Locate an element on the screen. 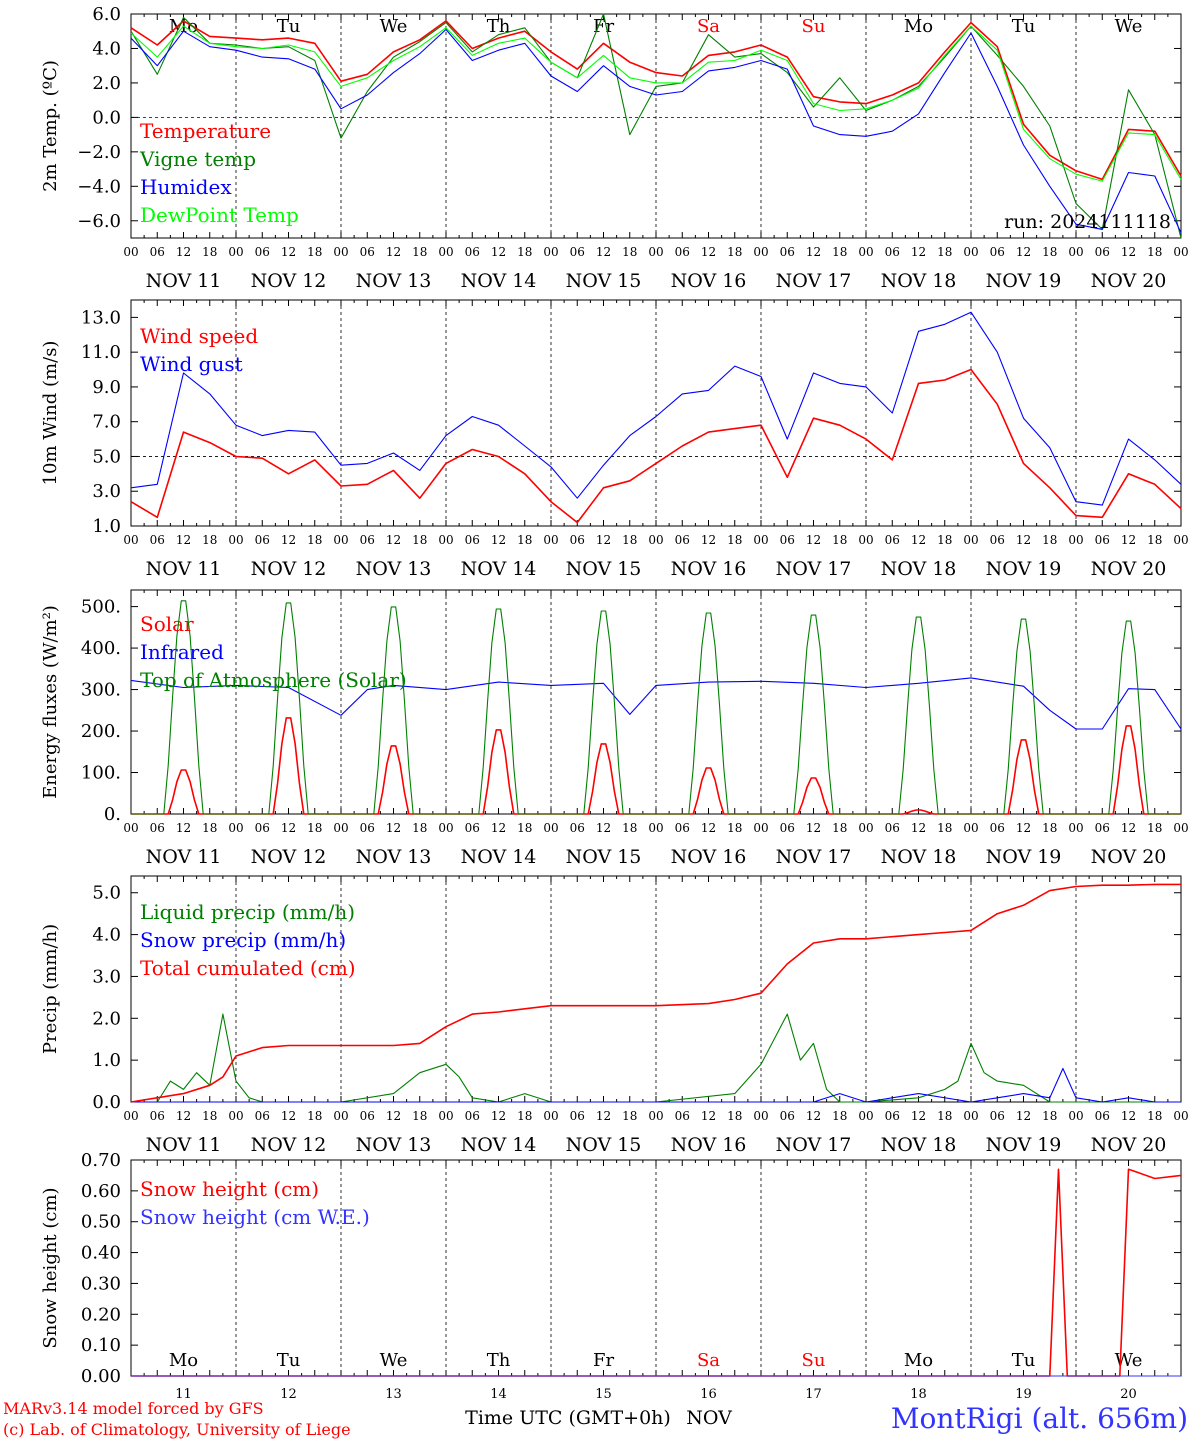  plot-frame is located at coordinates (656, 702).